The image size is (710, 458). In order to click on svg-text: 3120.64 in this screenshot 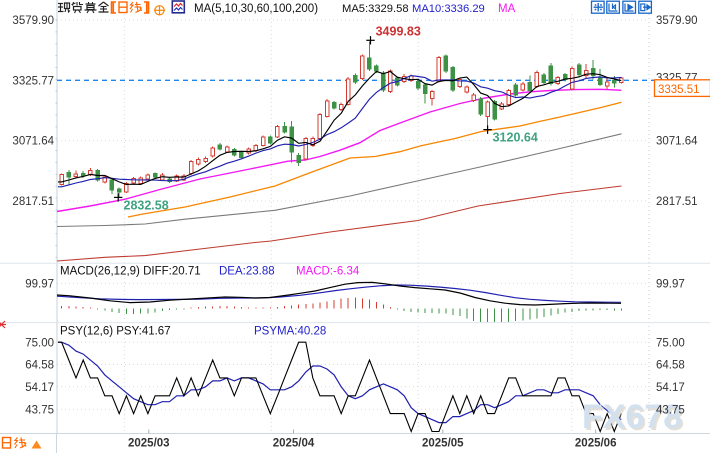, I will do `click(515, 138)`.